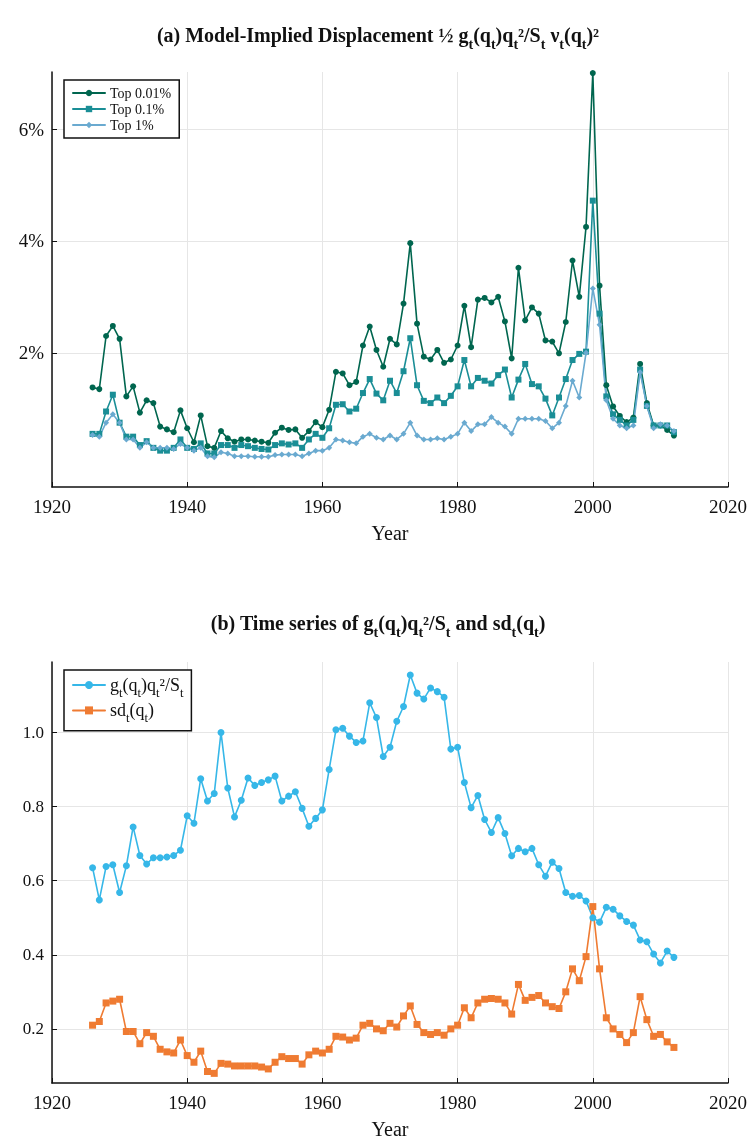  What do you see at coordinates (31, 129) in the screenshot?
I see `y-tick-label: 6%` at bounding box center [31, 129].